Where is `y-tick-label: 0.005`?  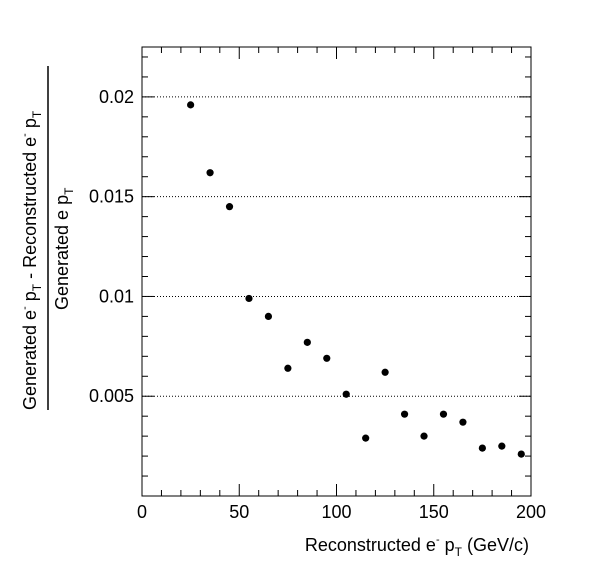 y-tick-label: 0.005 is located at coordinates (111, 396).